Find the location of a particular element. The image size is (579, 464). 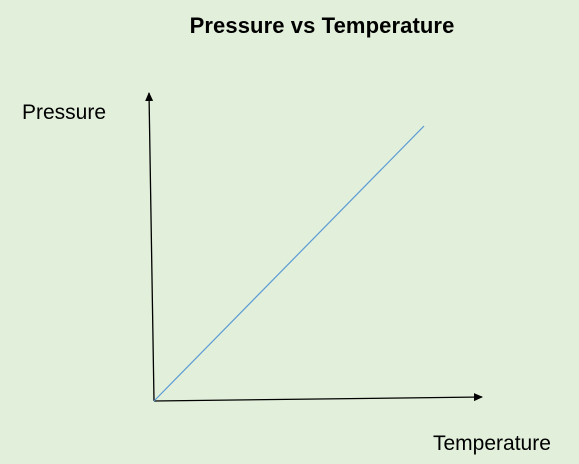

y-axis is located at coordinates (150, 247).